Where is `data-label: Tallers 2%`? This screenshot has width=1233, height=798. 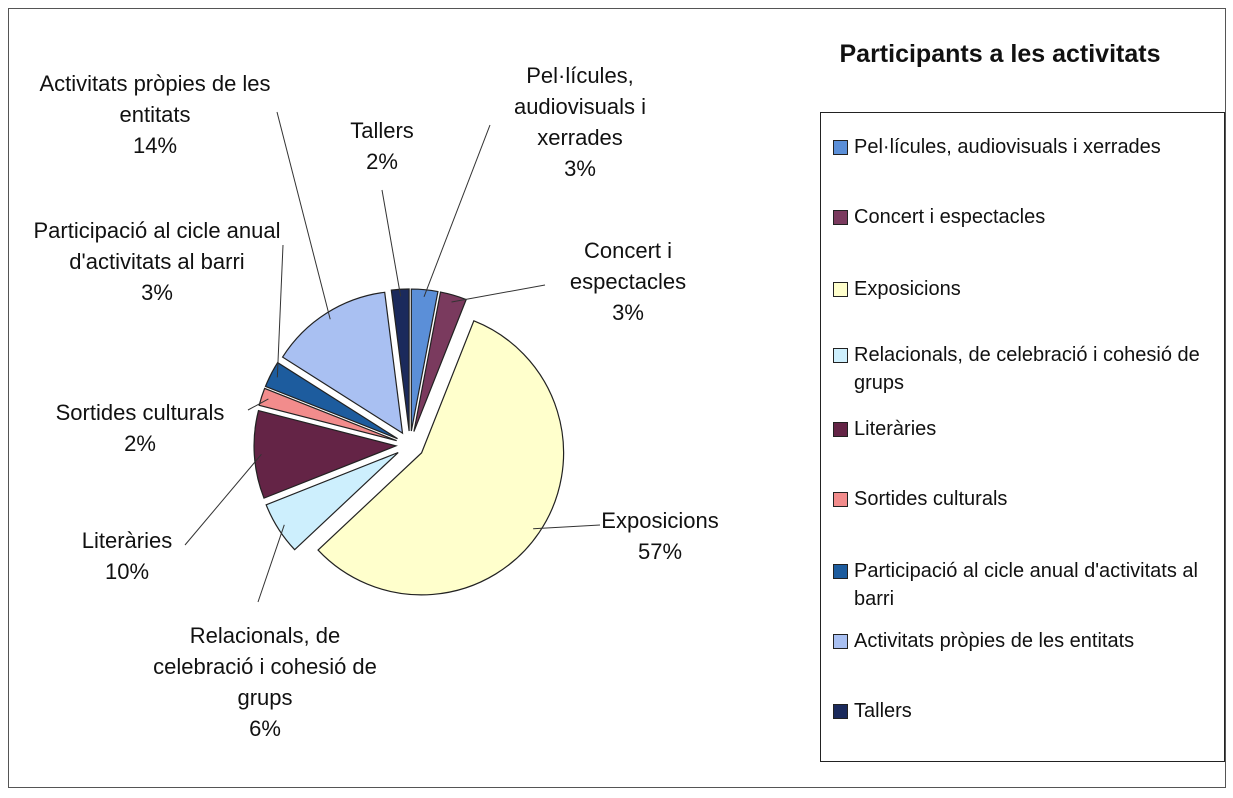 data-label: Tallers 2% is located at coordinates (382, 146).